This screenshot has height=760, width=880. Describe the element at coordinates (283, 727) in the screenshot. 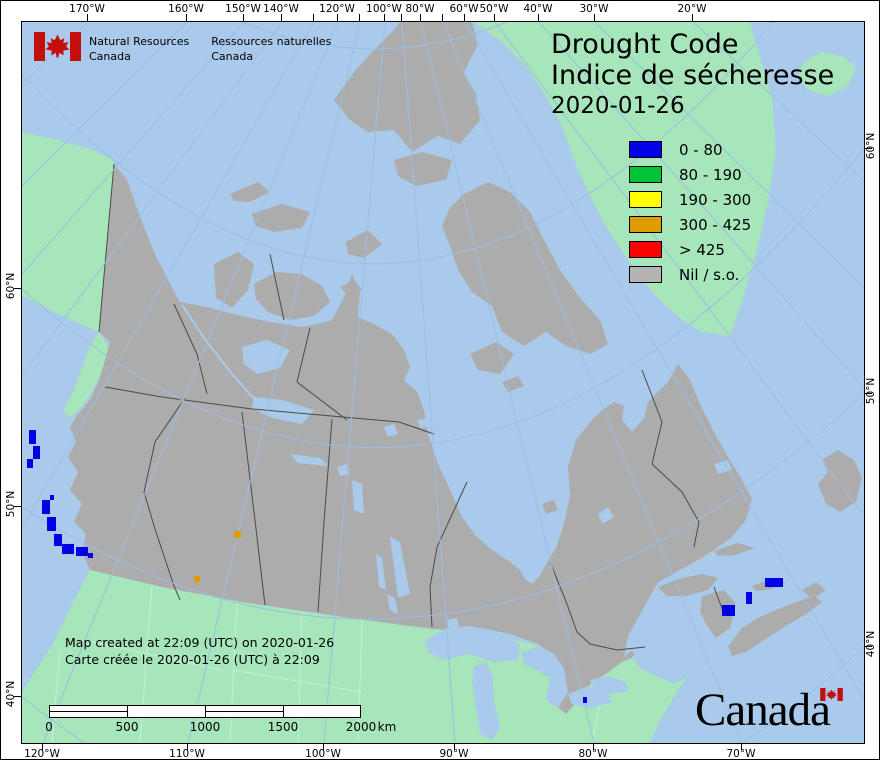

I see `scale-bar-value: 1500` at that location.